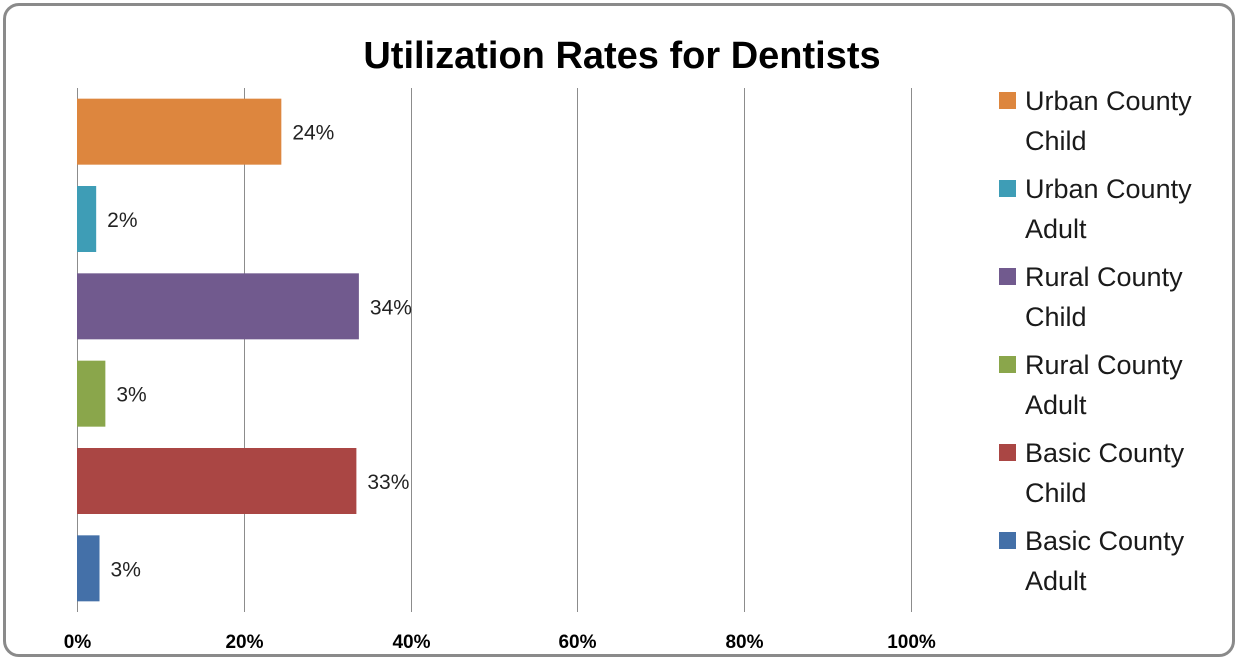 The image size is (1242, 663). I want to click on x-tick-label-2: 40%, so click(411, 642).